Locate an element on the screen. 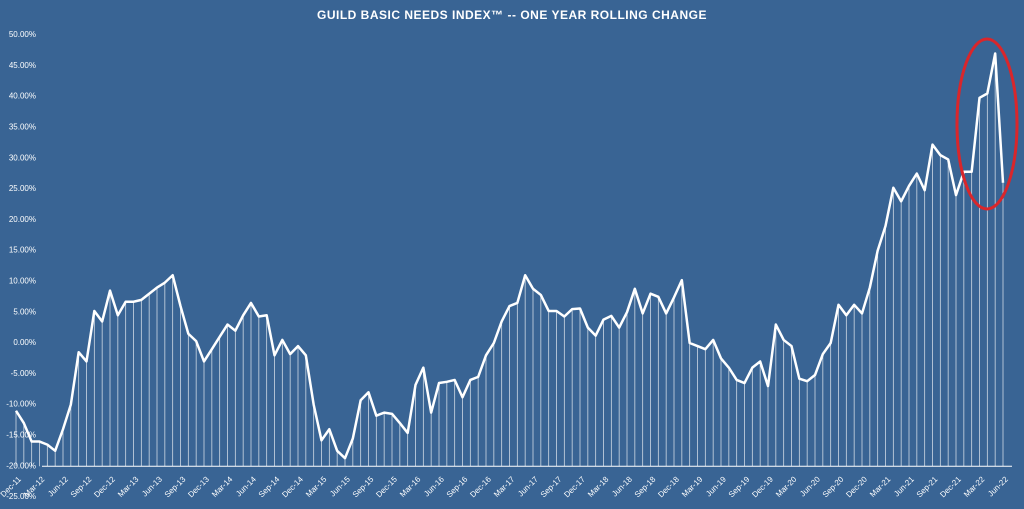 The image size is (1024, 509). y-tick-label: 30.00% is located at coordinates (22, 157).